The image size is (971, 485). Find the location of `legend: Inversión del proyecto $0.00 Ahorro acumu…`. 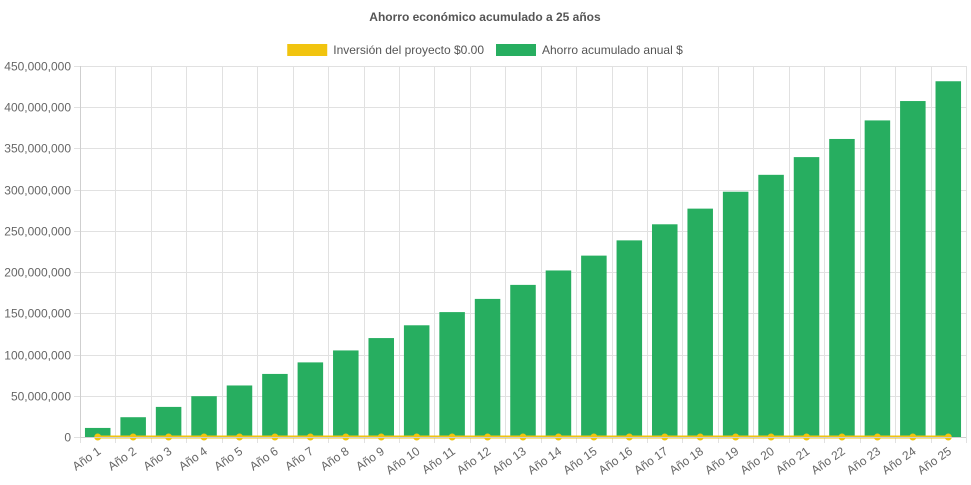

legend: Inversión del proyecto $0.00 Ahorro acumu… is located at coordinates (485, 50).